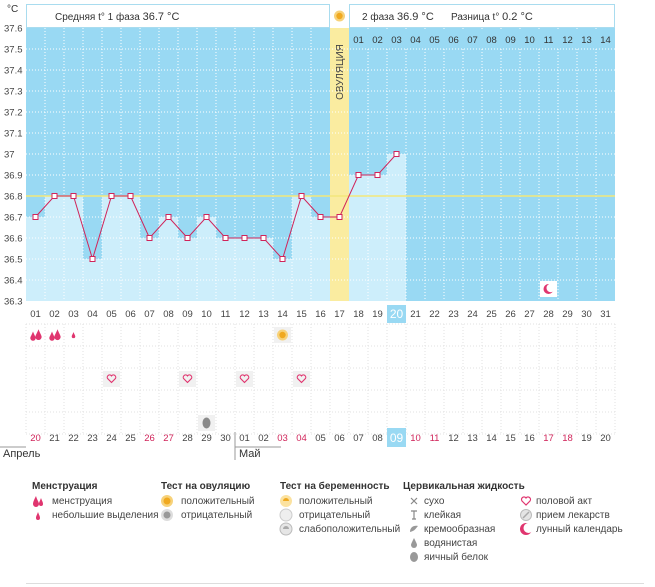  I want to click on calendar-date: 10, so click(415, 438).